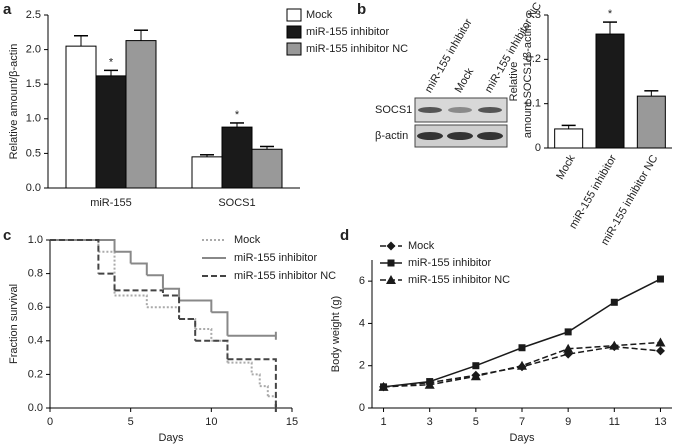 This screenshot has width=674, height=445. I want to click on x-tick-label: 1, so click(383, 422).